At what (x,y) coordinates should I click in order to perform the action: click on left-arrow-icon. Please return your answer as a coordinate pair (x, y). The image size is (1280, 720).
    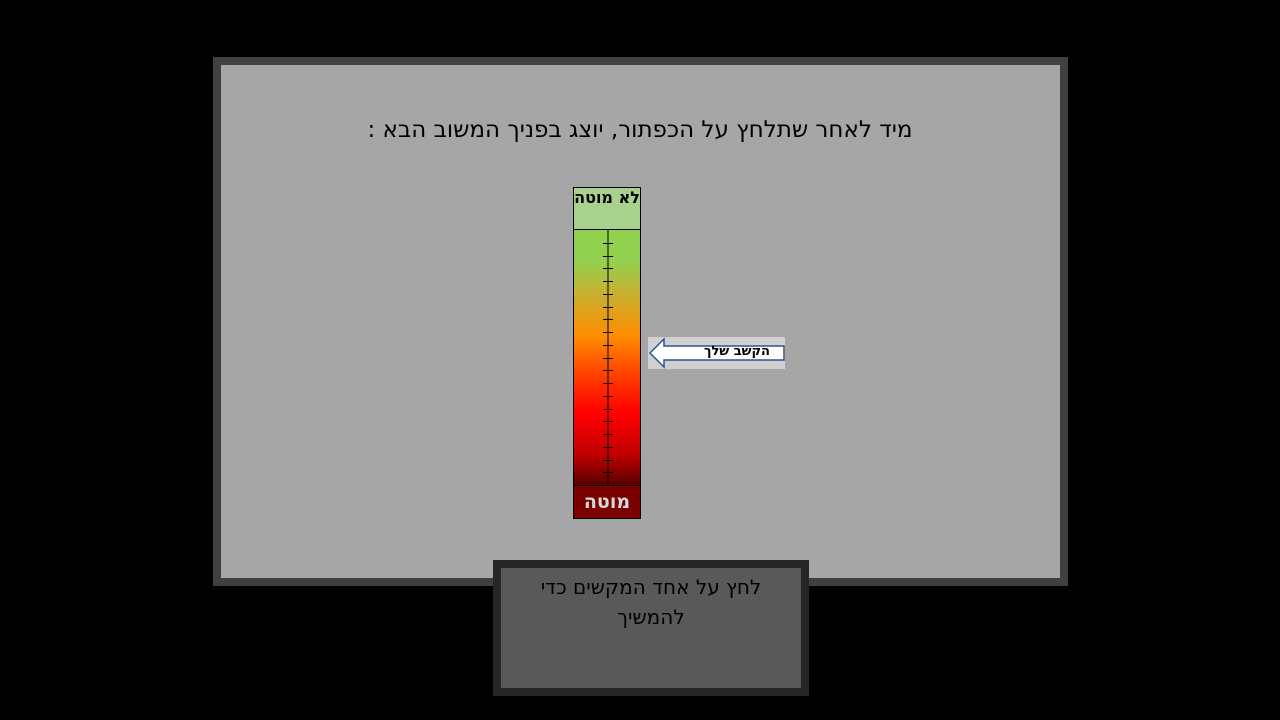
    Looking at the image, I should click on (716, 353).